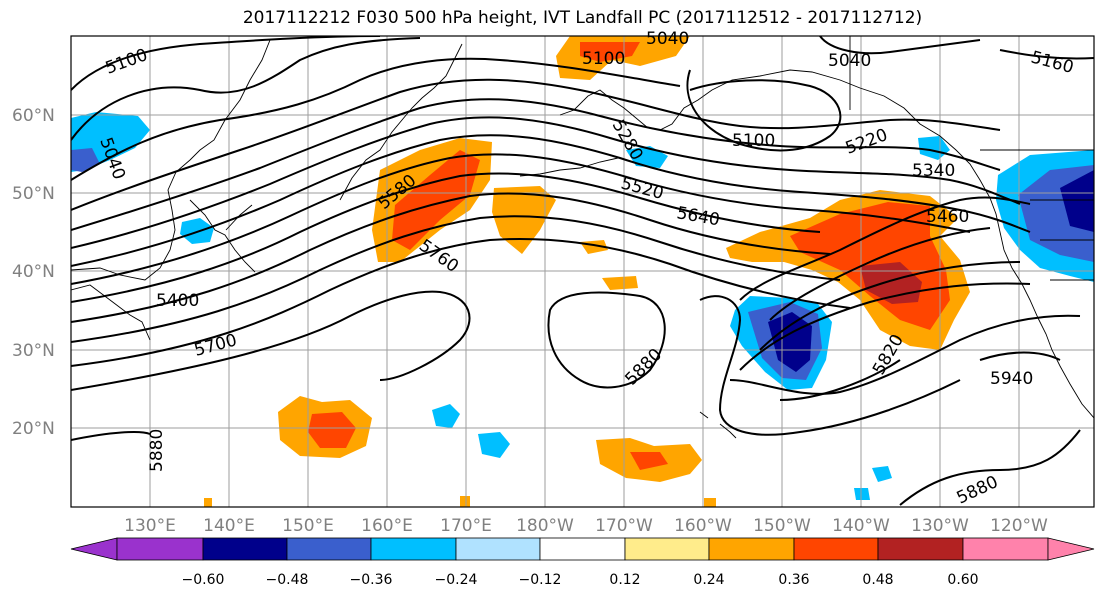 This screenshot has height=601, width=1105. Describe the element at coordinates (33, 429) in the screenshot. I see `lat-label: 20°N` at that location.